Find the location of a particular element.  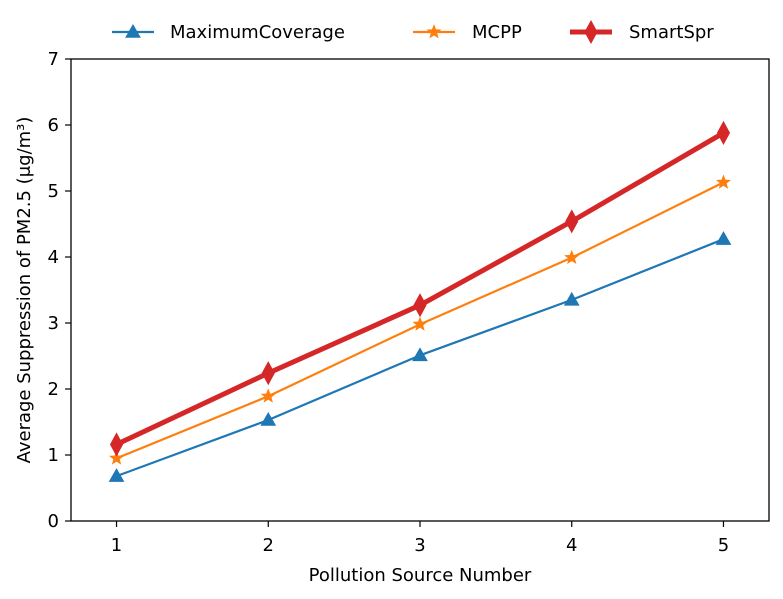

legend-item: SmartSpr is located at coordinates (642, 32).